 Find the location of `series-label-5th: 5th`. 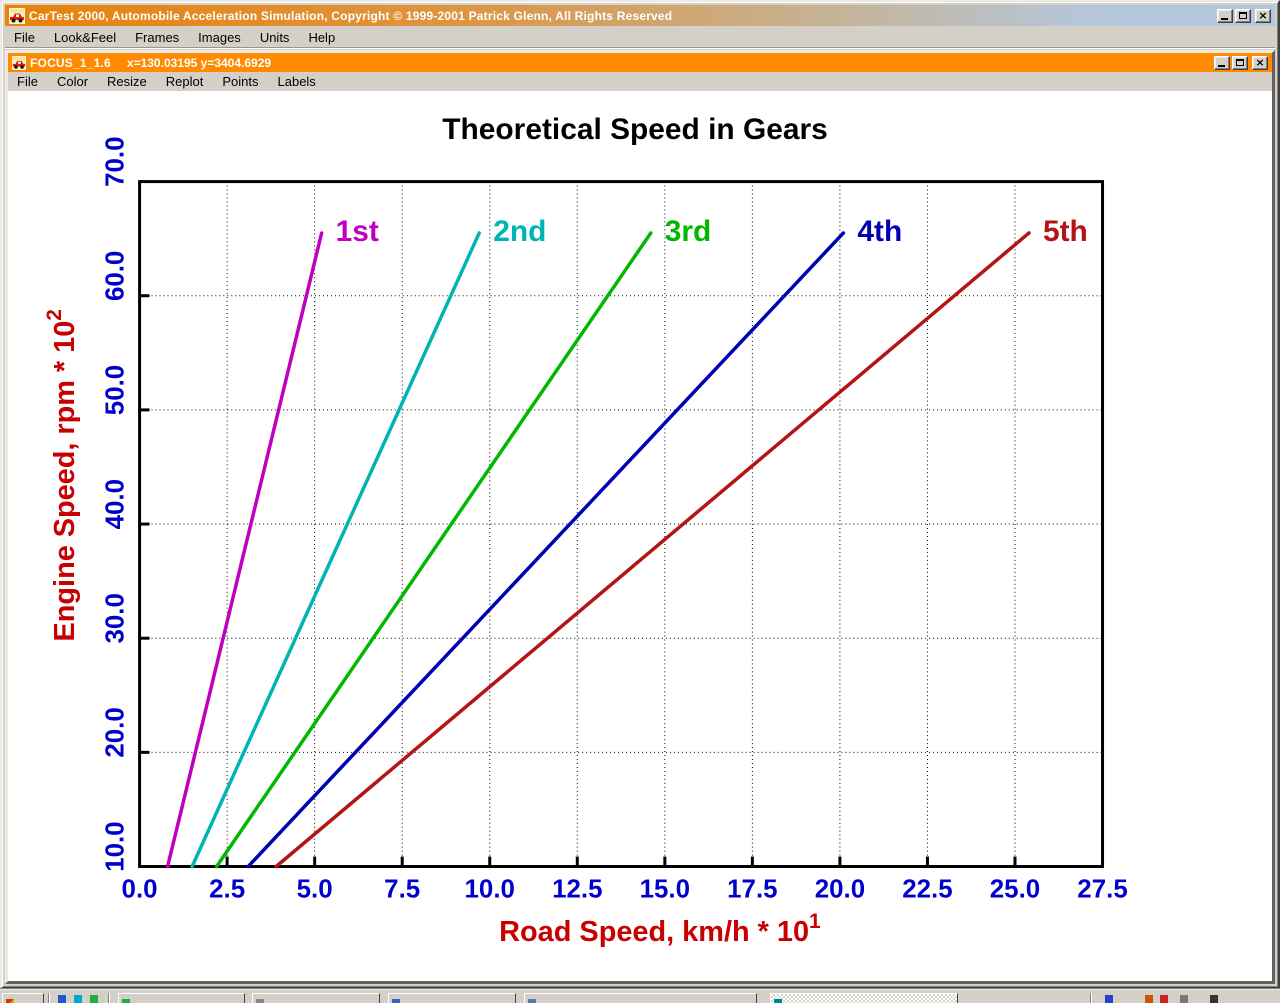

series-label-5th: 5th is located at coordinates (1065, 231).